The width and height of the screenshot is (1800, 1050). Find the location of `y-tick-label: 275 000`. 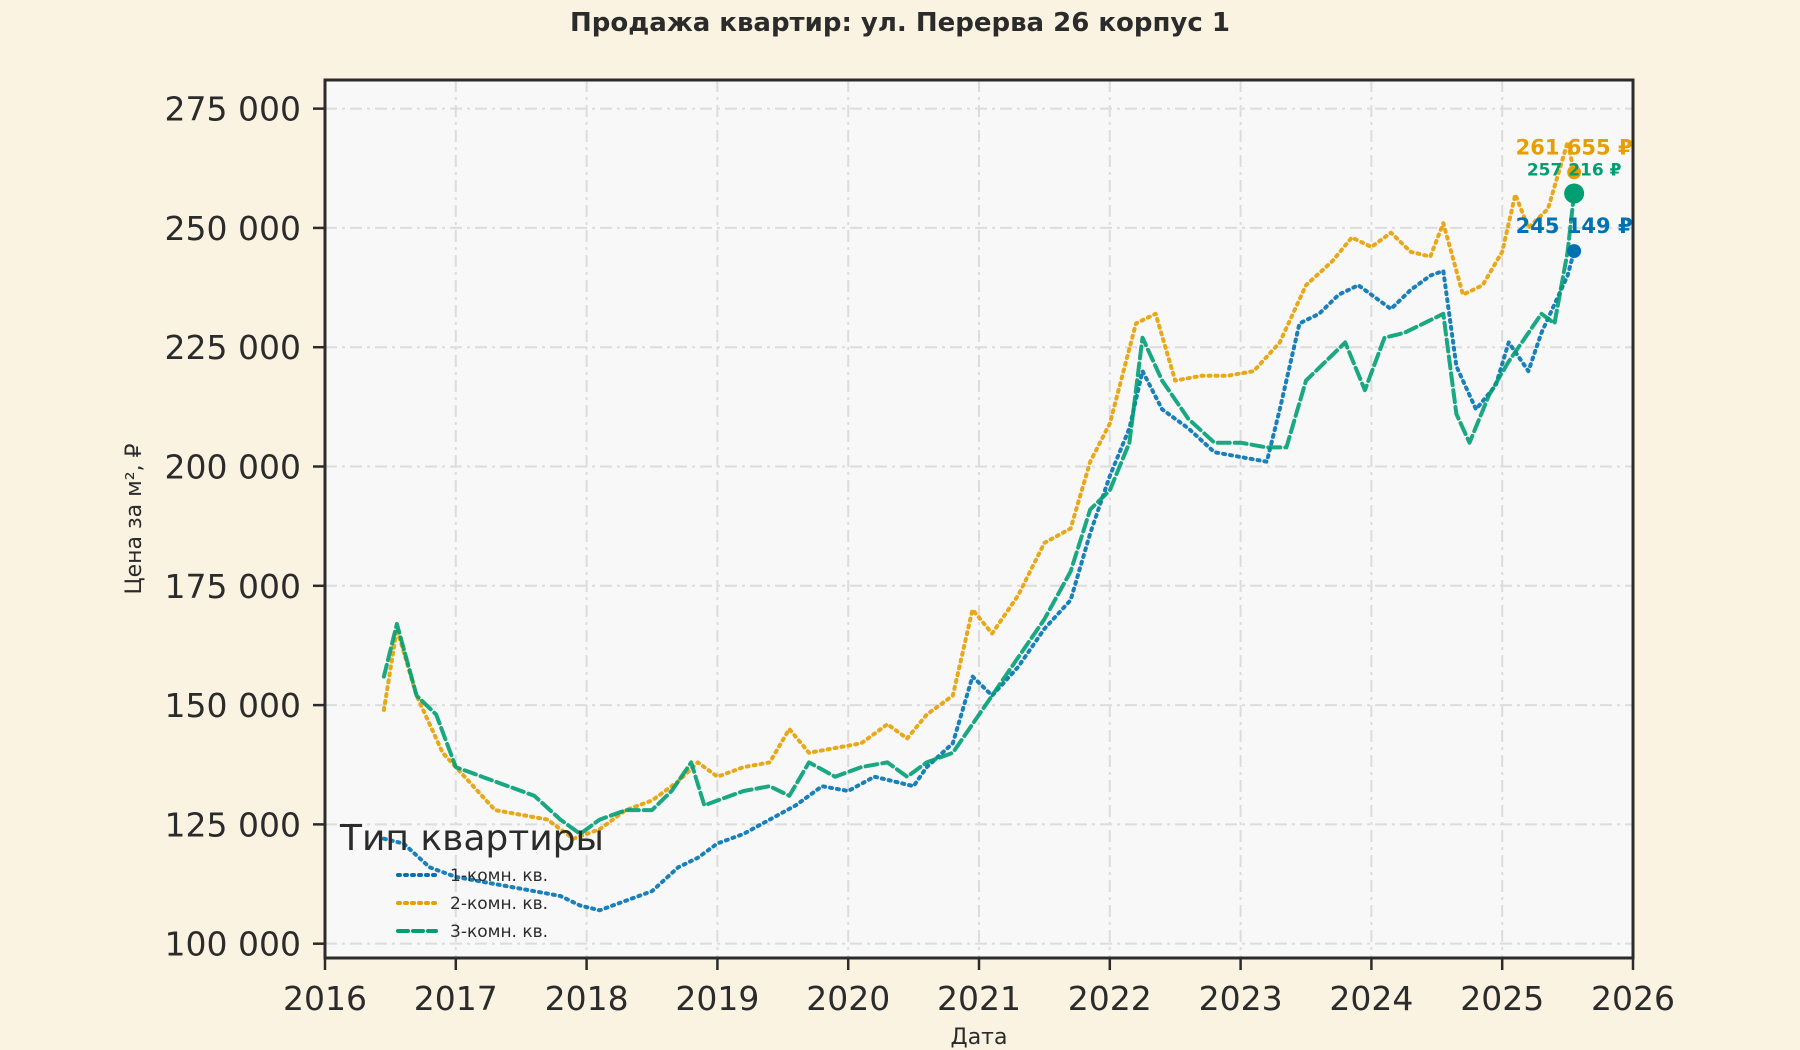

y-tick-label: 275 000 is located at coordinates (233, 109).